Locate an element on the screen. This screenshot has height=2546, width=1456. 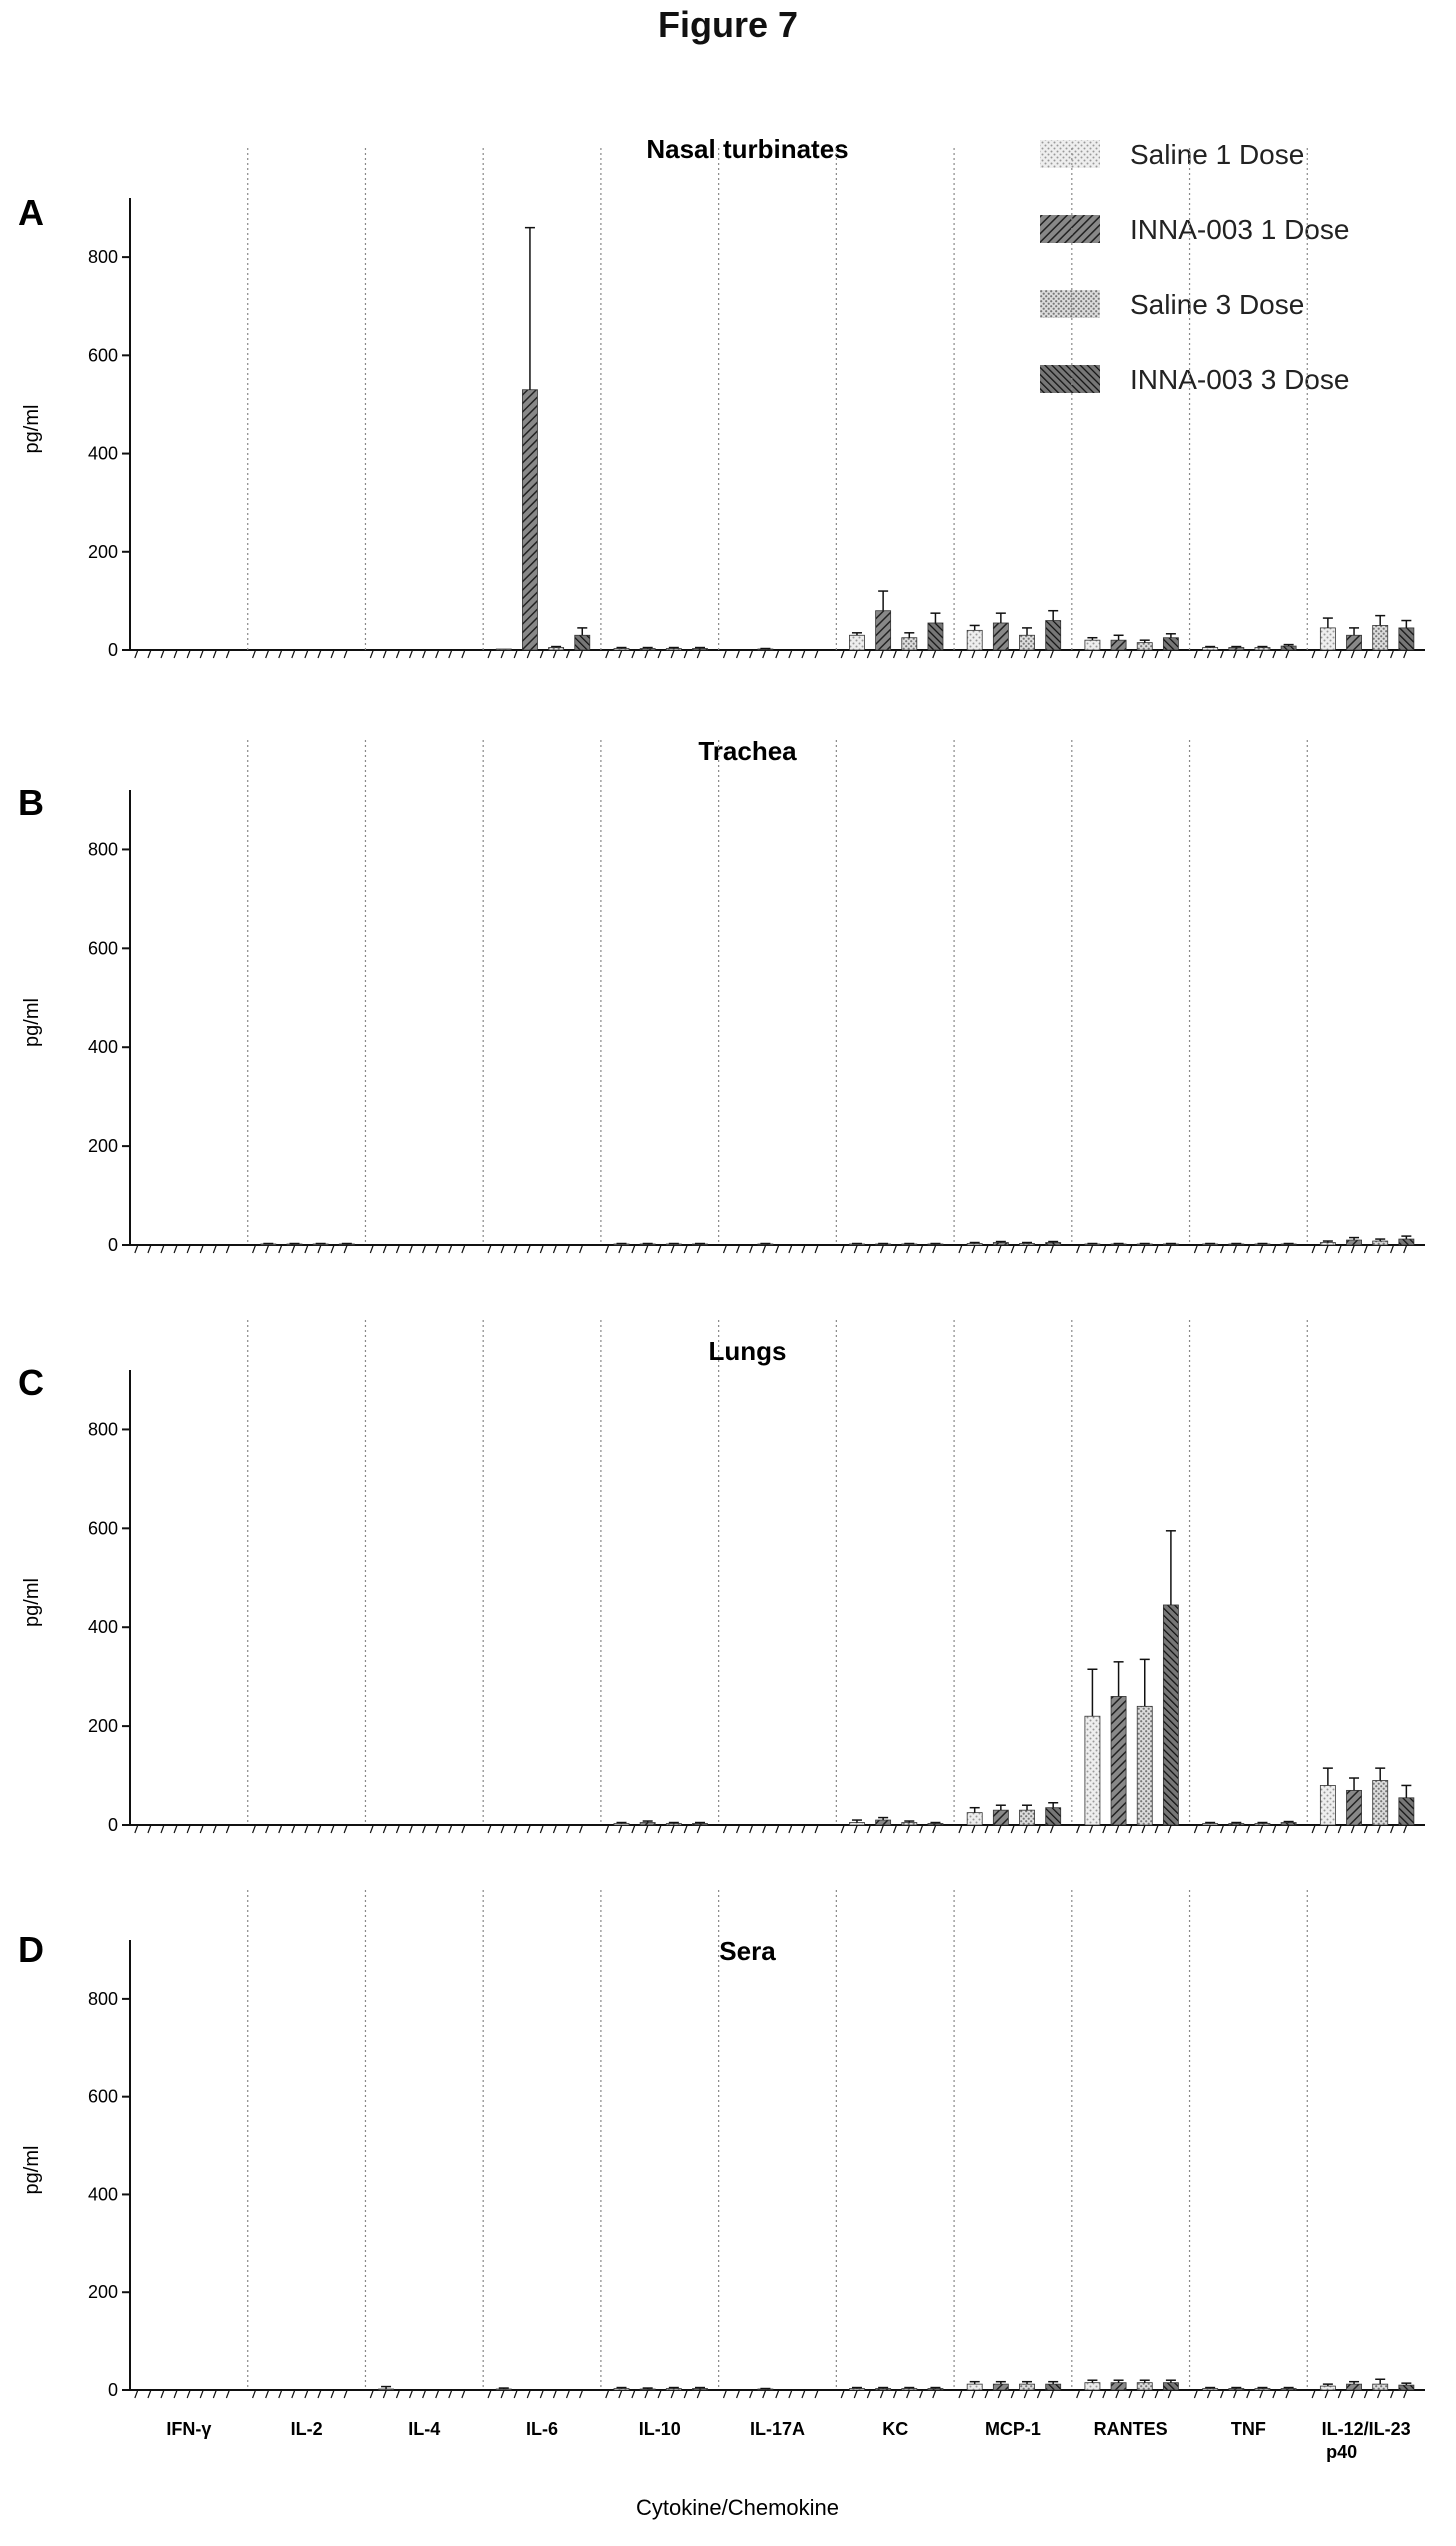
y-tick-label: 400 is located at coordinates (103, 1047).